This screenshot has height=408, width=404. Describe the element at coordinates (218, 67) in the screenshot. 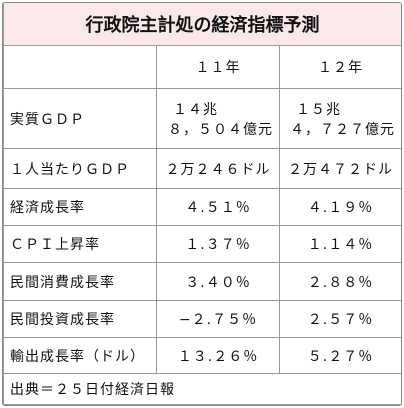

I see `header-cell: １１年` at that location.